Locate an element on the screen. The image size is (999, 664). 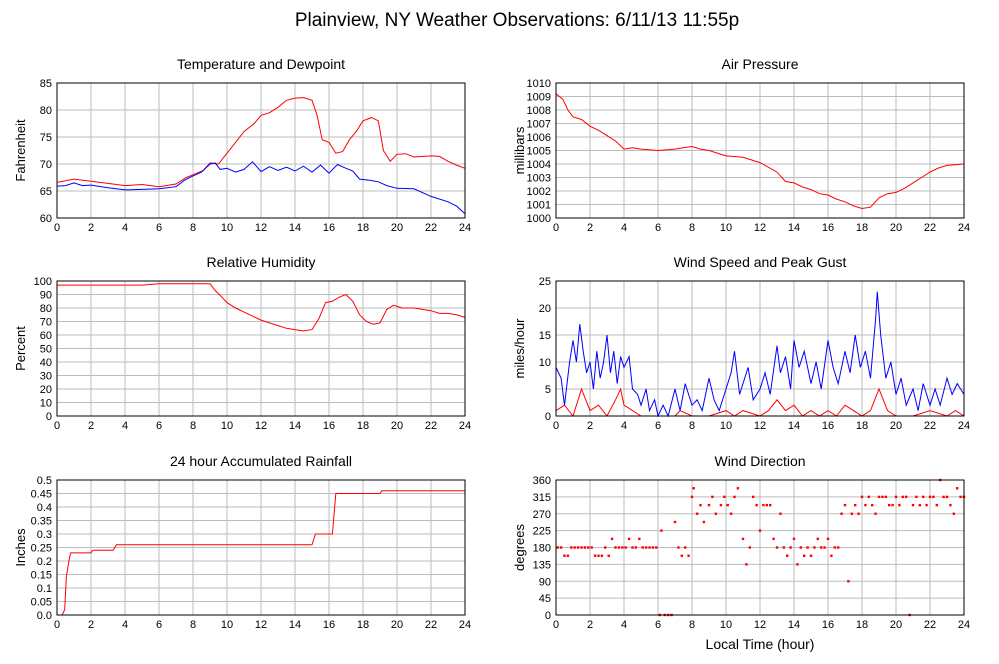
rain-ytick-label: 0.05 is located at coordinates (41, 603).